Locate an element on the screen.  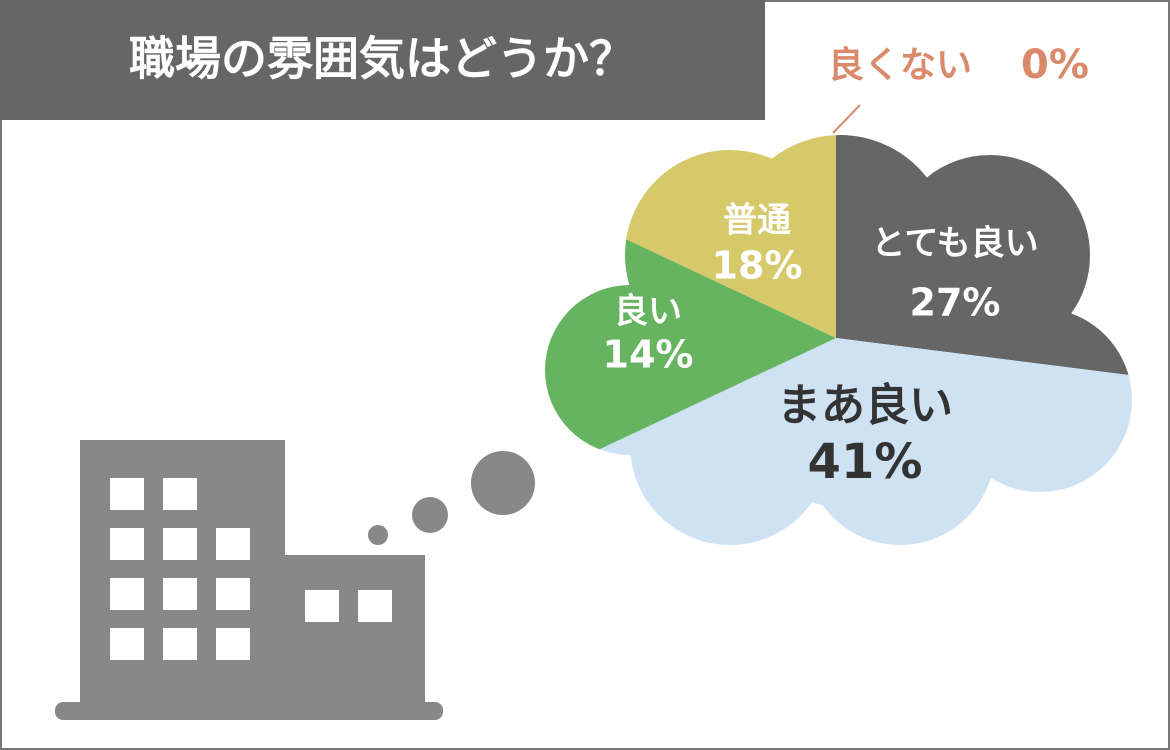
title-box is located at coordinates (382, 60).